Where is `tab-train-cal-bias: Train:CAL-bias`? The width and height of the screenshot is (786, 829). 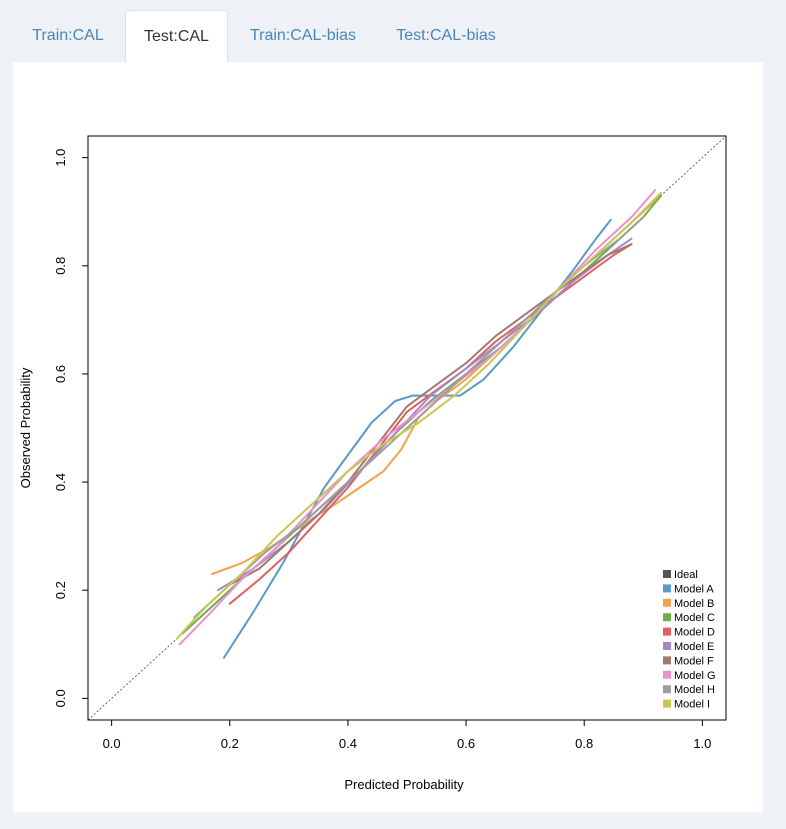
tab-train-cal-bias: Train:CAL-bias is located at coordinates (303, 35).